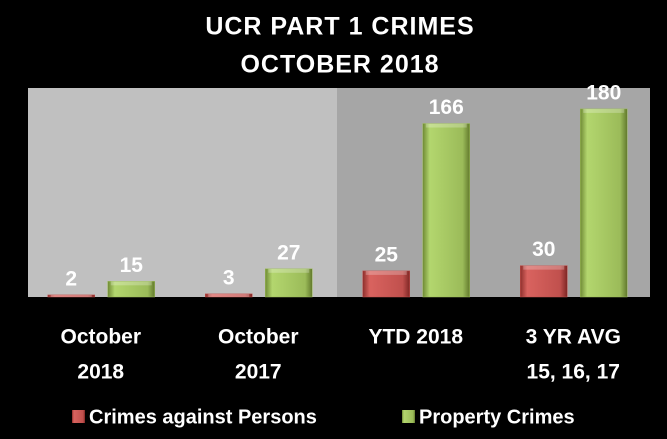 This screenshot has height=439, width=667. What do you see at coordinates (497, 417) in the screenshot?
I see `legend-label: Property Crimes` at bounding box center [497, 417].